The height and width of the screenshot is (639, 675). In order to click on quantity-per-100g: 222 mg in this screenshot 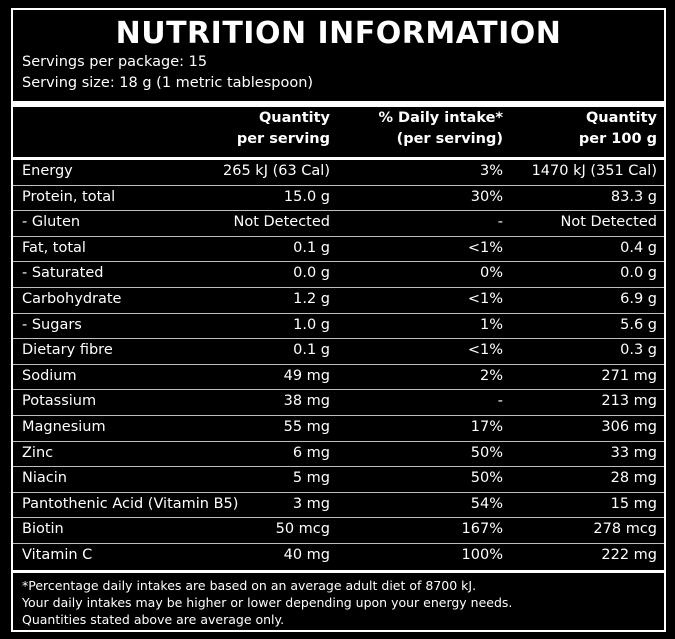, I will do `click(629, 554)`.